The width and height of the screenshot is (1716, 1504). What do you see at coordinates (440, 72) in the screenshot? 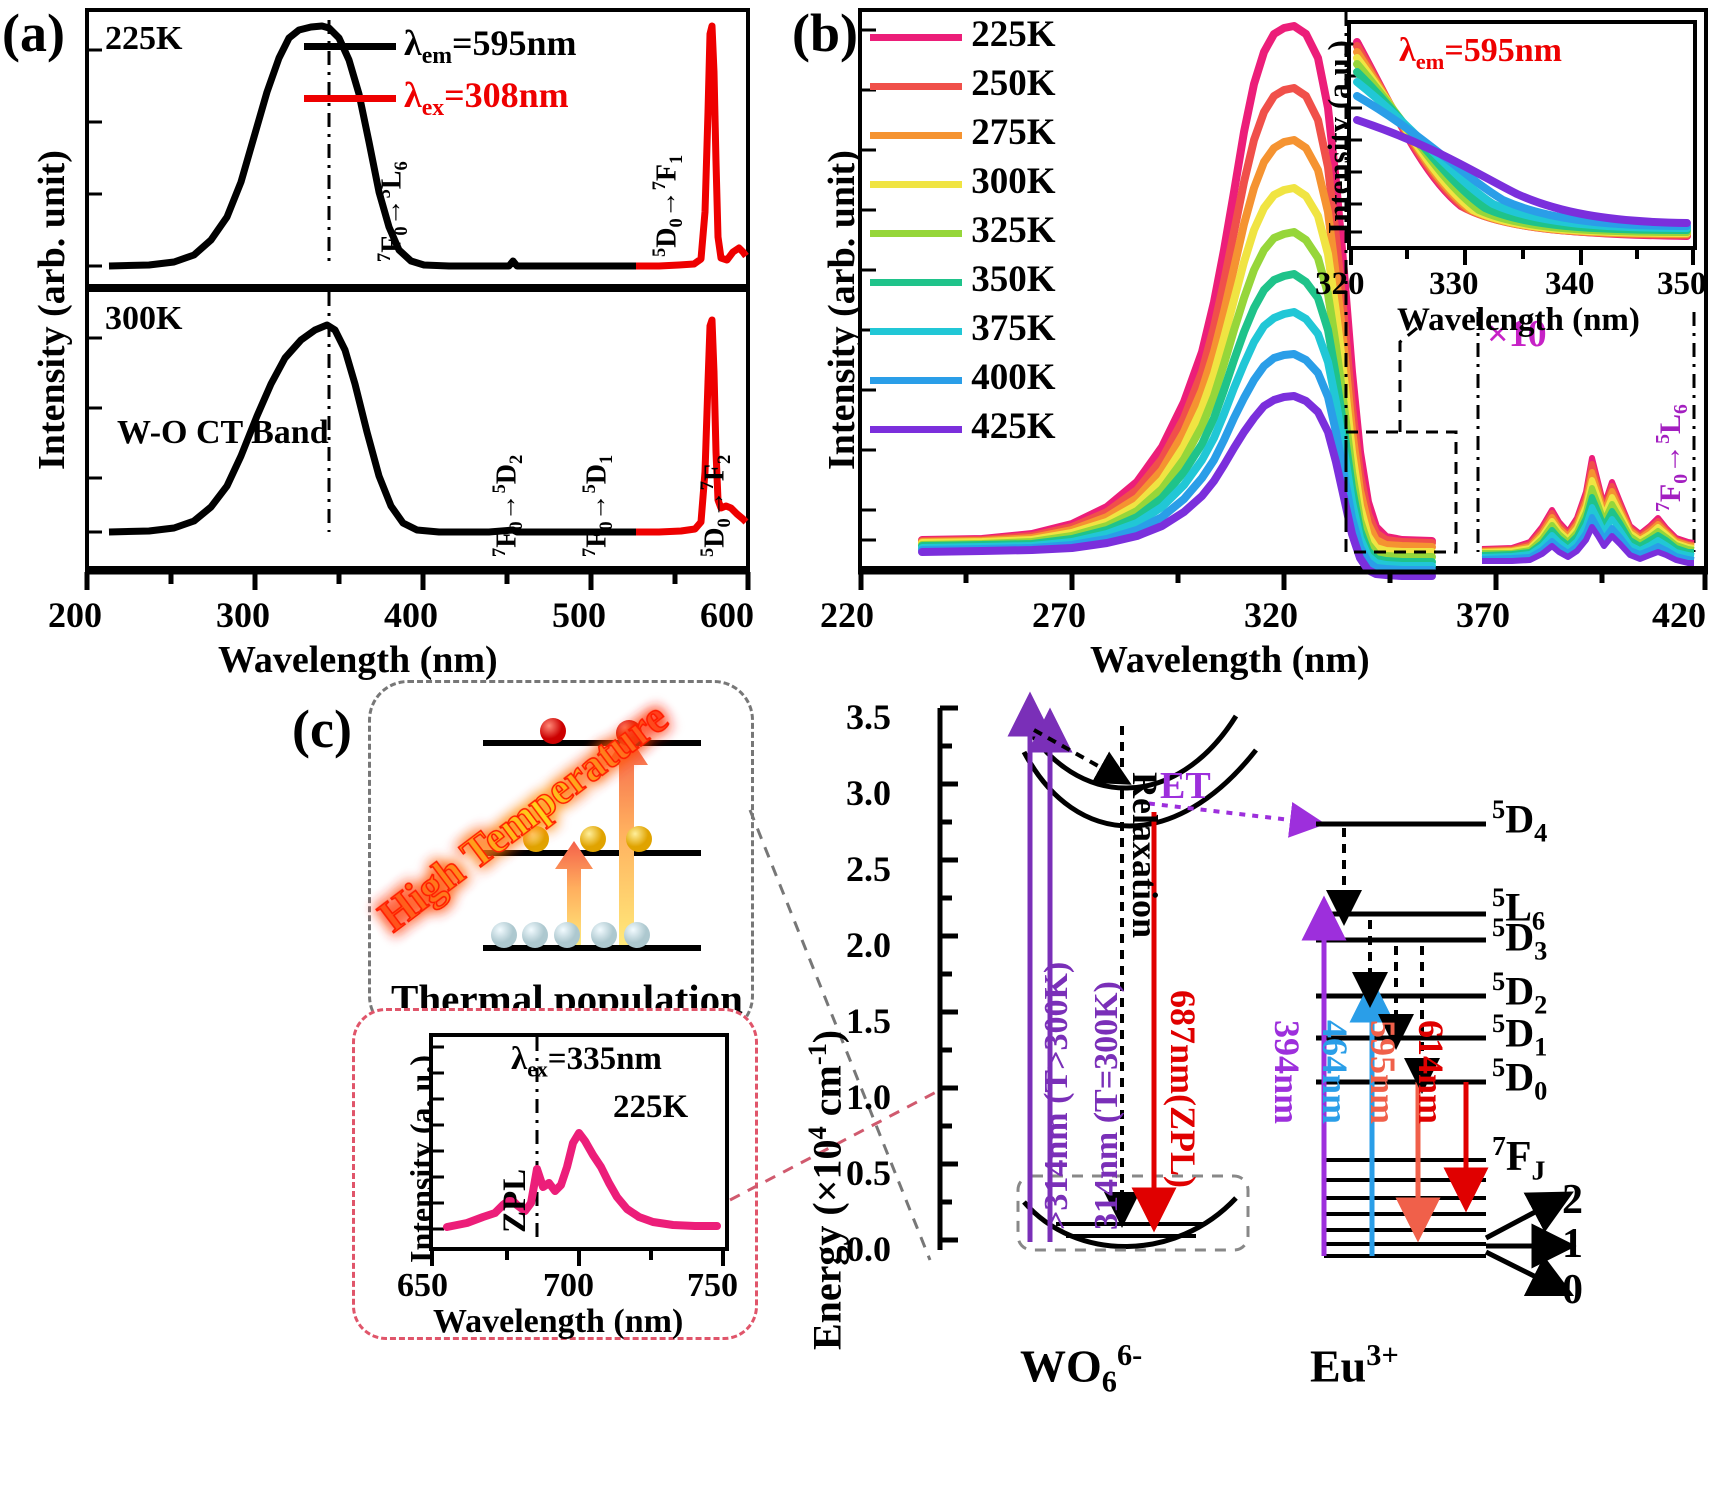
I see `panel-a-legend: λem=595nm λex=308nm` at bounding box center [440, 72].